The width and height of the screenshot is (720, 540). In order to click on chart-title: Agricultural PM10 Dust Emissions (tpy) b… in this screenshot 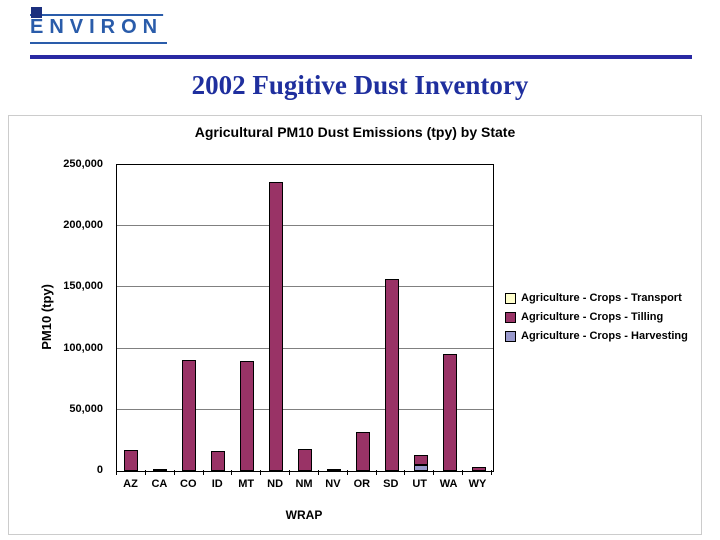, I will do `click(355, 132)`.